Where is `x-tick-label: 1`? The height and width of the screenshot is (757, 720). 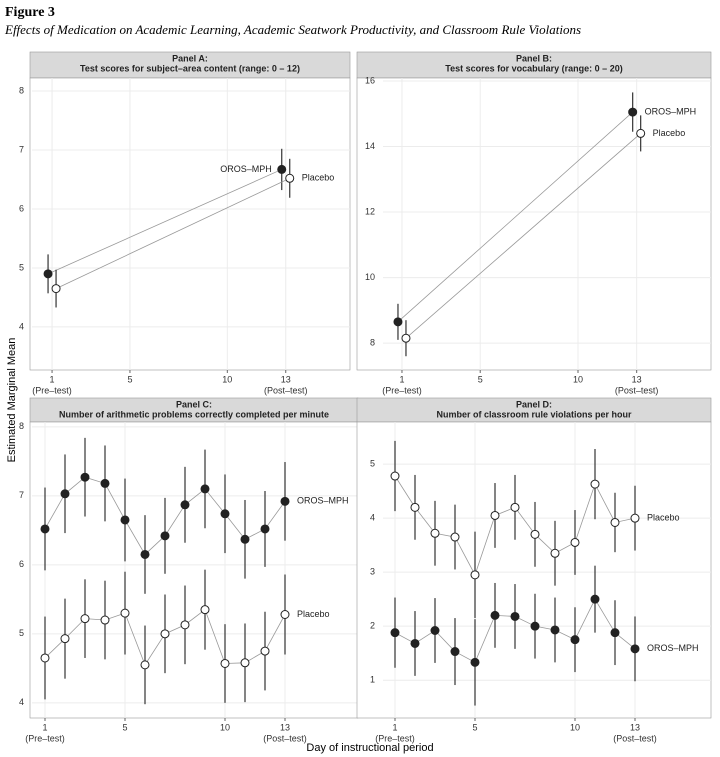 x-tick-label: 1 is located at coordinates (401, 379).